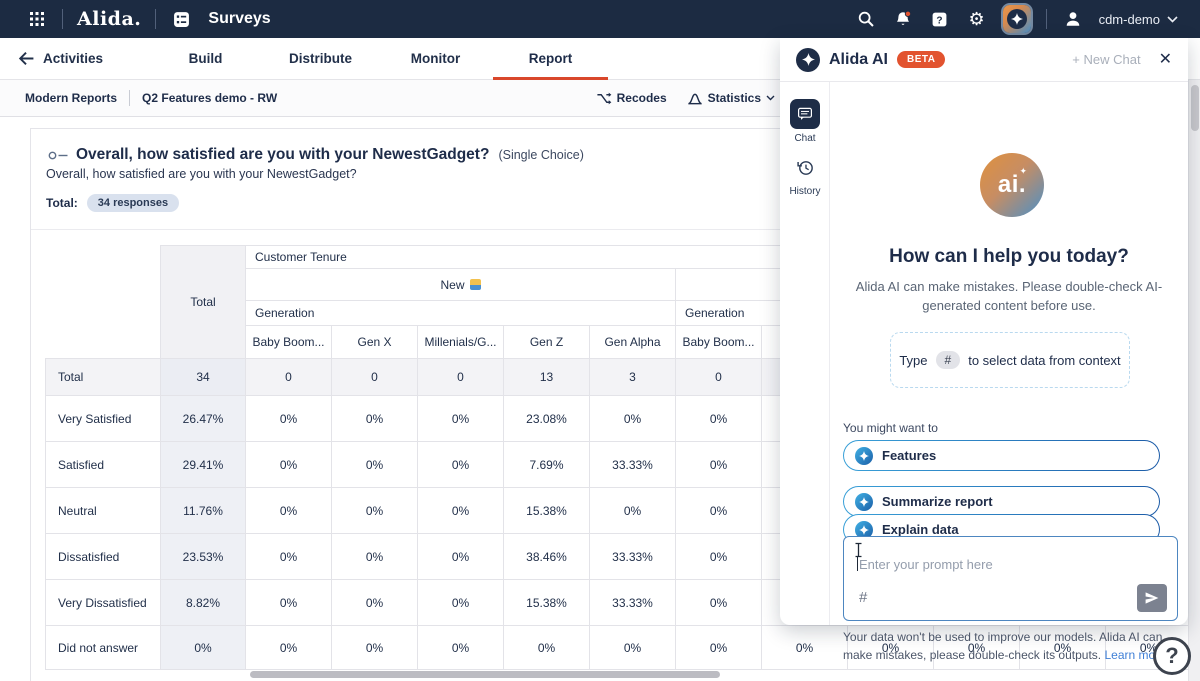  What do you see at coordinates (805, 121) in the screenshot?
I see `chat-tab: Chat` at bounding box center [805, 121].